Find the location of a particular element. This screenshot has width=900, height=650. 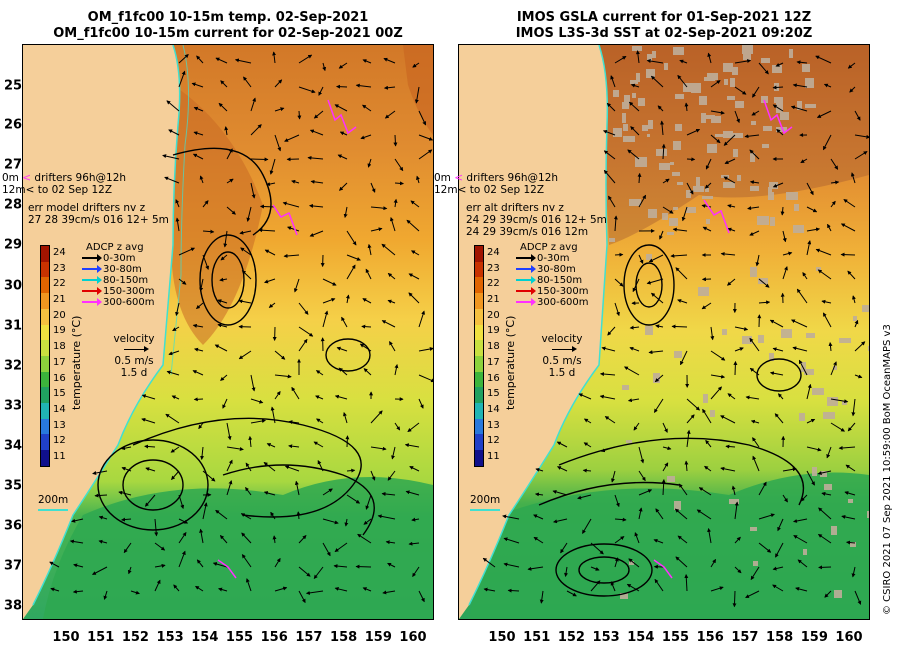

legend-swatch is located at coordinates (92, 302).